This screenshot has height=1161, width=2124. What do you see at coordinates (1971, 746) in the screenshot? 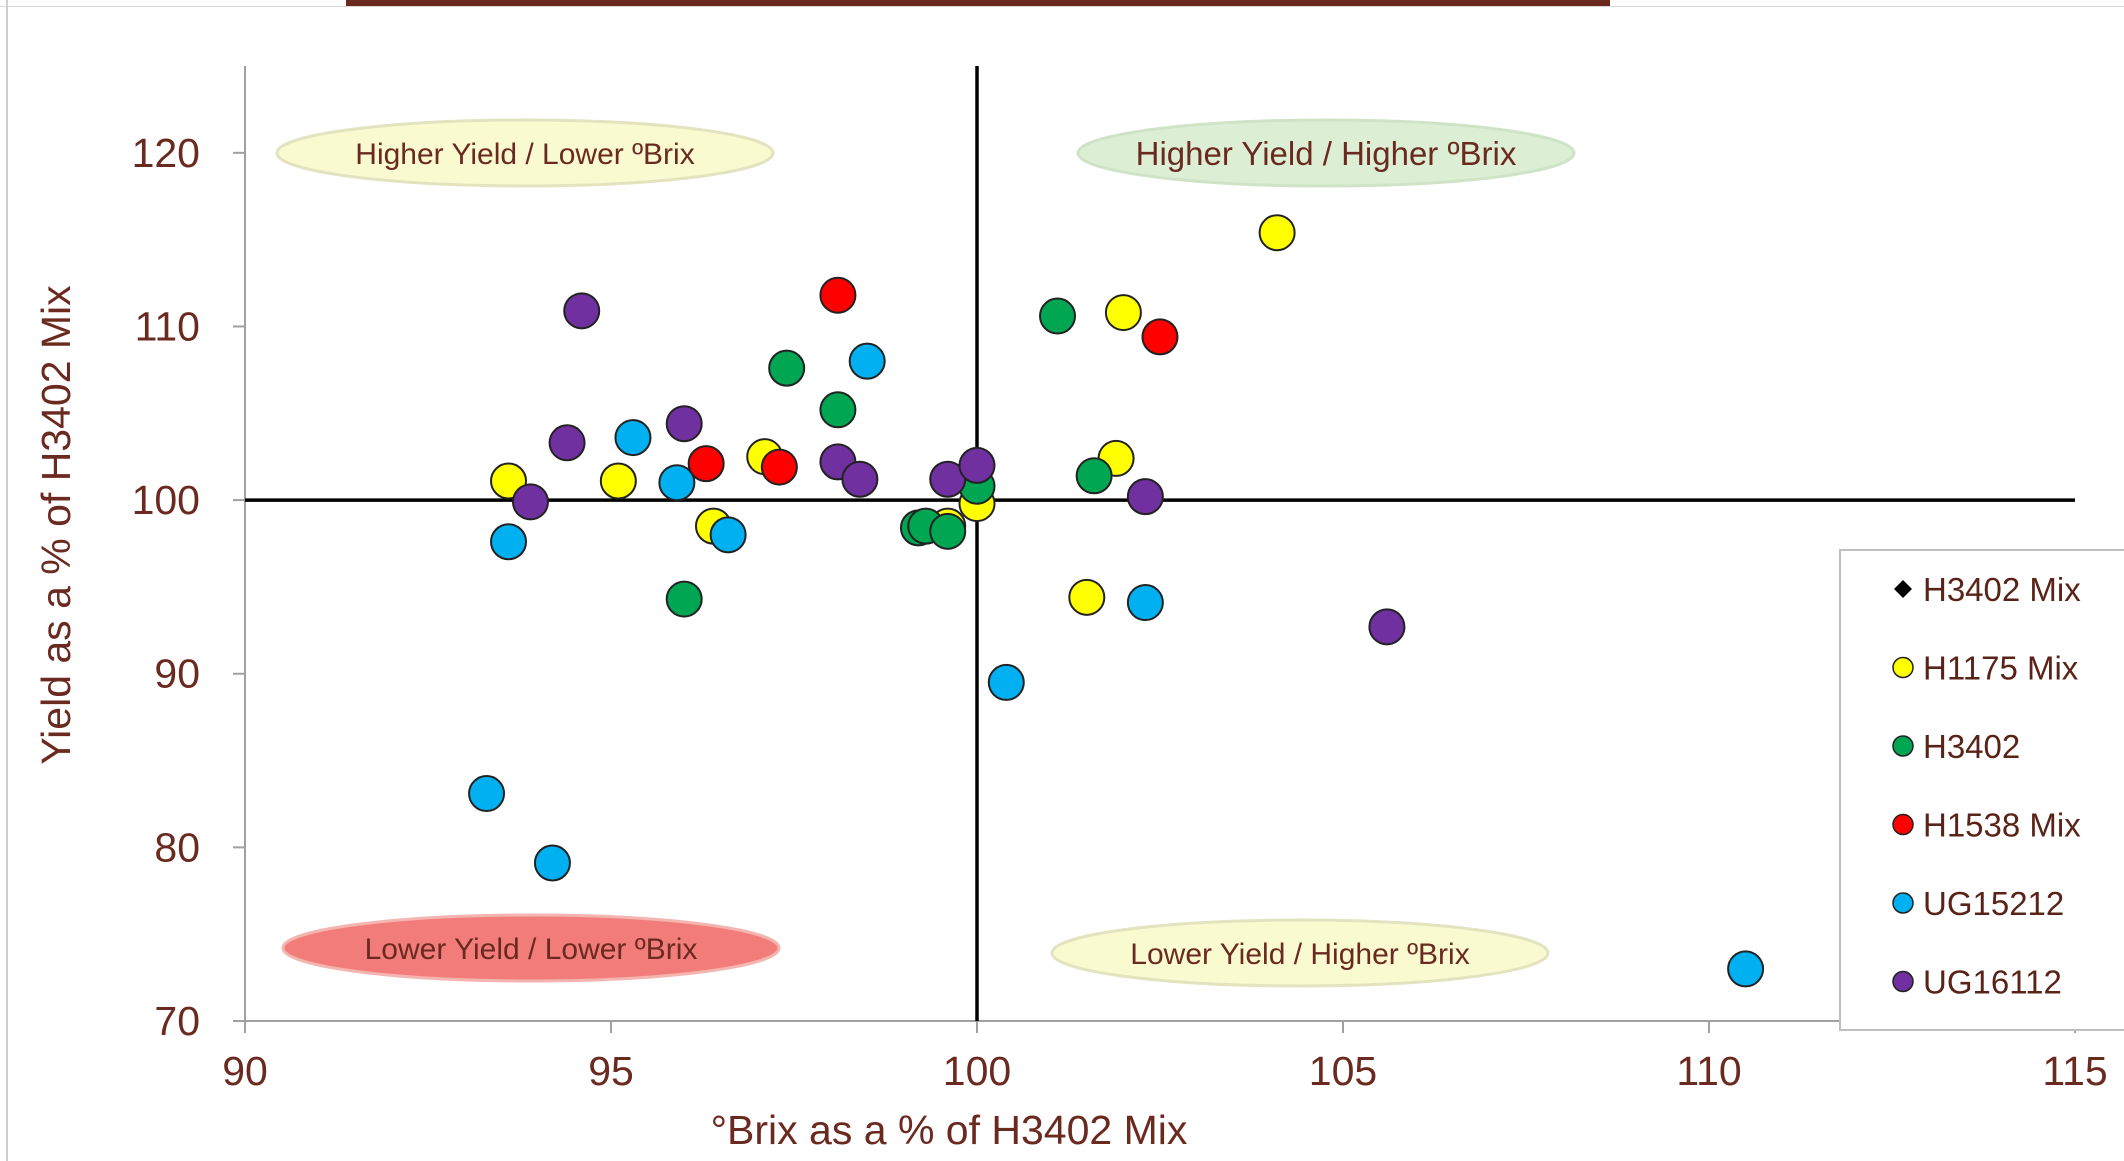
I see `legend-label-h3402: H3402` at bounding box center [1971, 746].